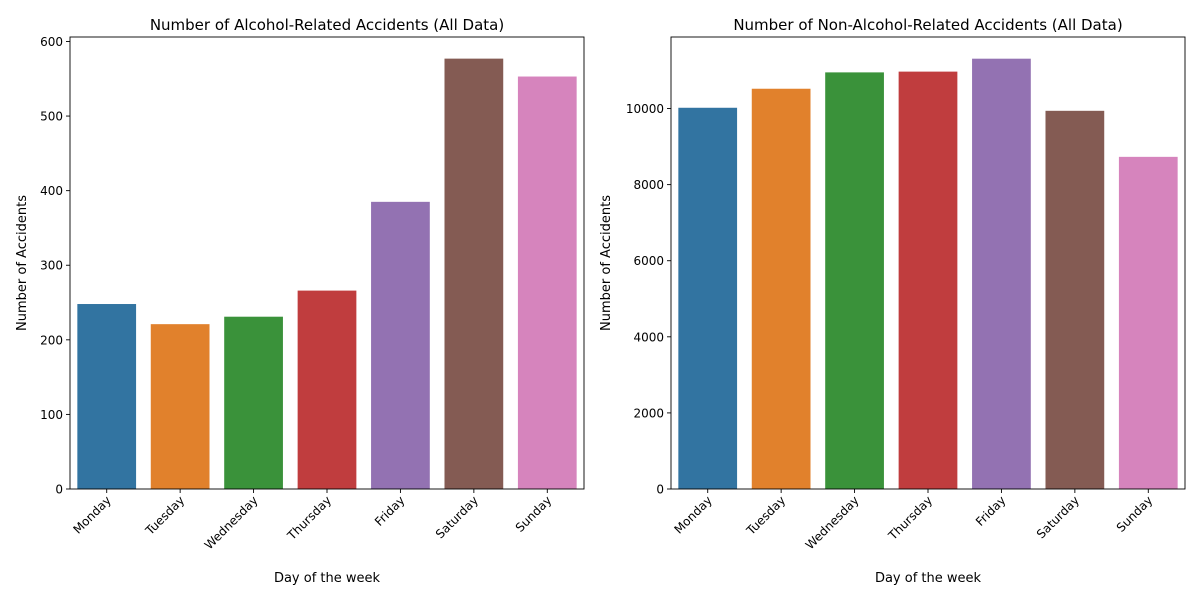 The width and height of the screenshot is (1200, 600). Describe the element at coordinates (51, 117) in the screenshot. I see `y-tick-label: 500` at that location.